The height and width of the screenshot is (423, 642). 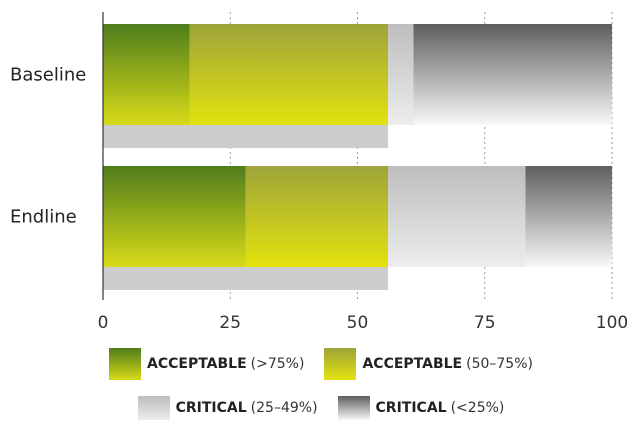 I want to click on legend-label-range: (50–75%), so click(x=499, y=364).